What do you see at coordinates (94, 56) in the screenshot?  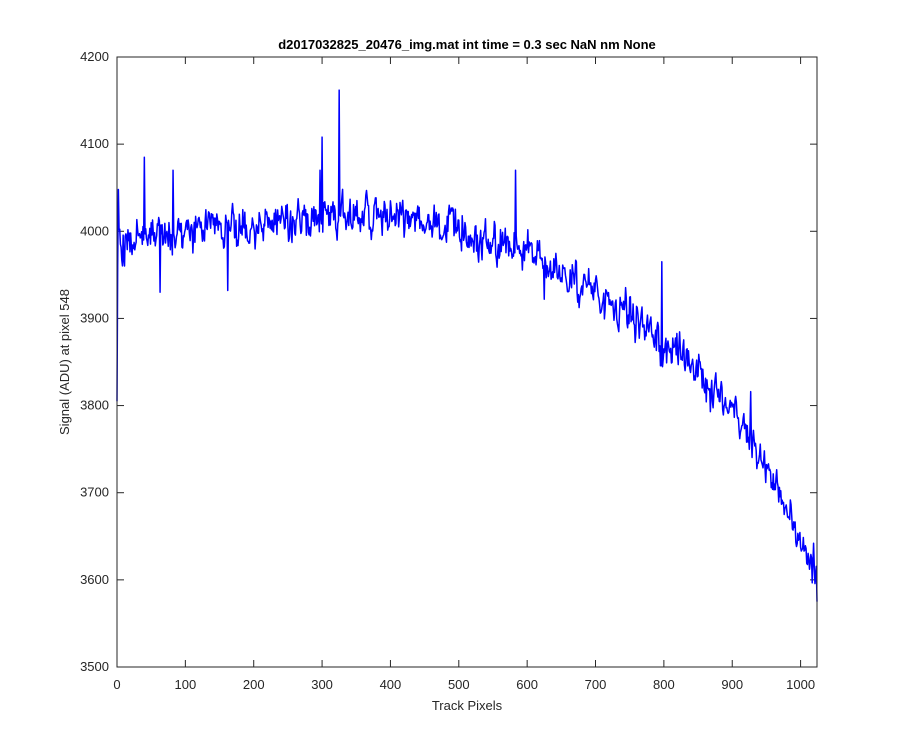 I see `y-tick-label: 4200` at bounding box center [94, 56].